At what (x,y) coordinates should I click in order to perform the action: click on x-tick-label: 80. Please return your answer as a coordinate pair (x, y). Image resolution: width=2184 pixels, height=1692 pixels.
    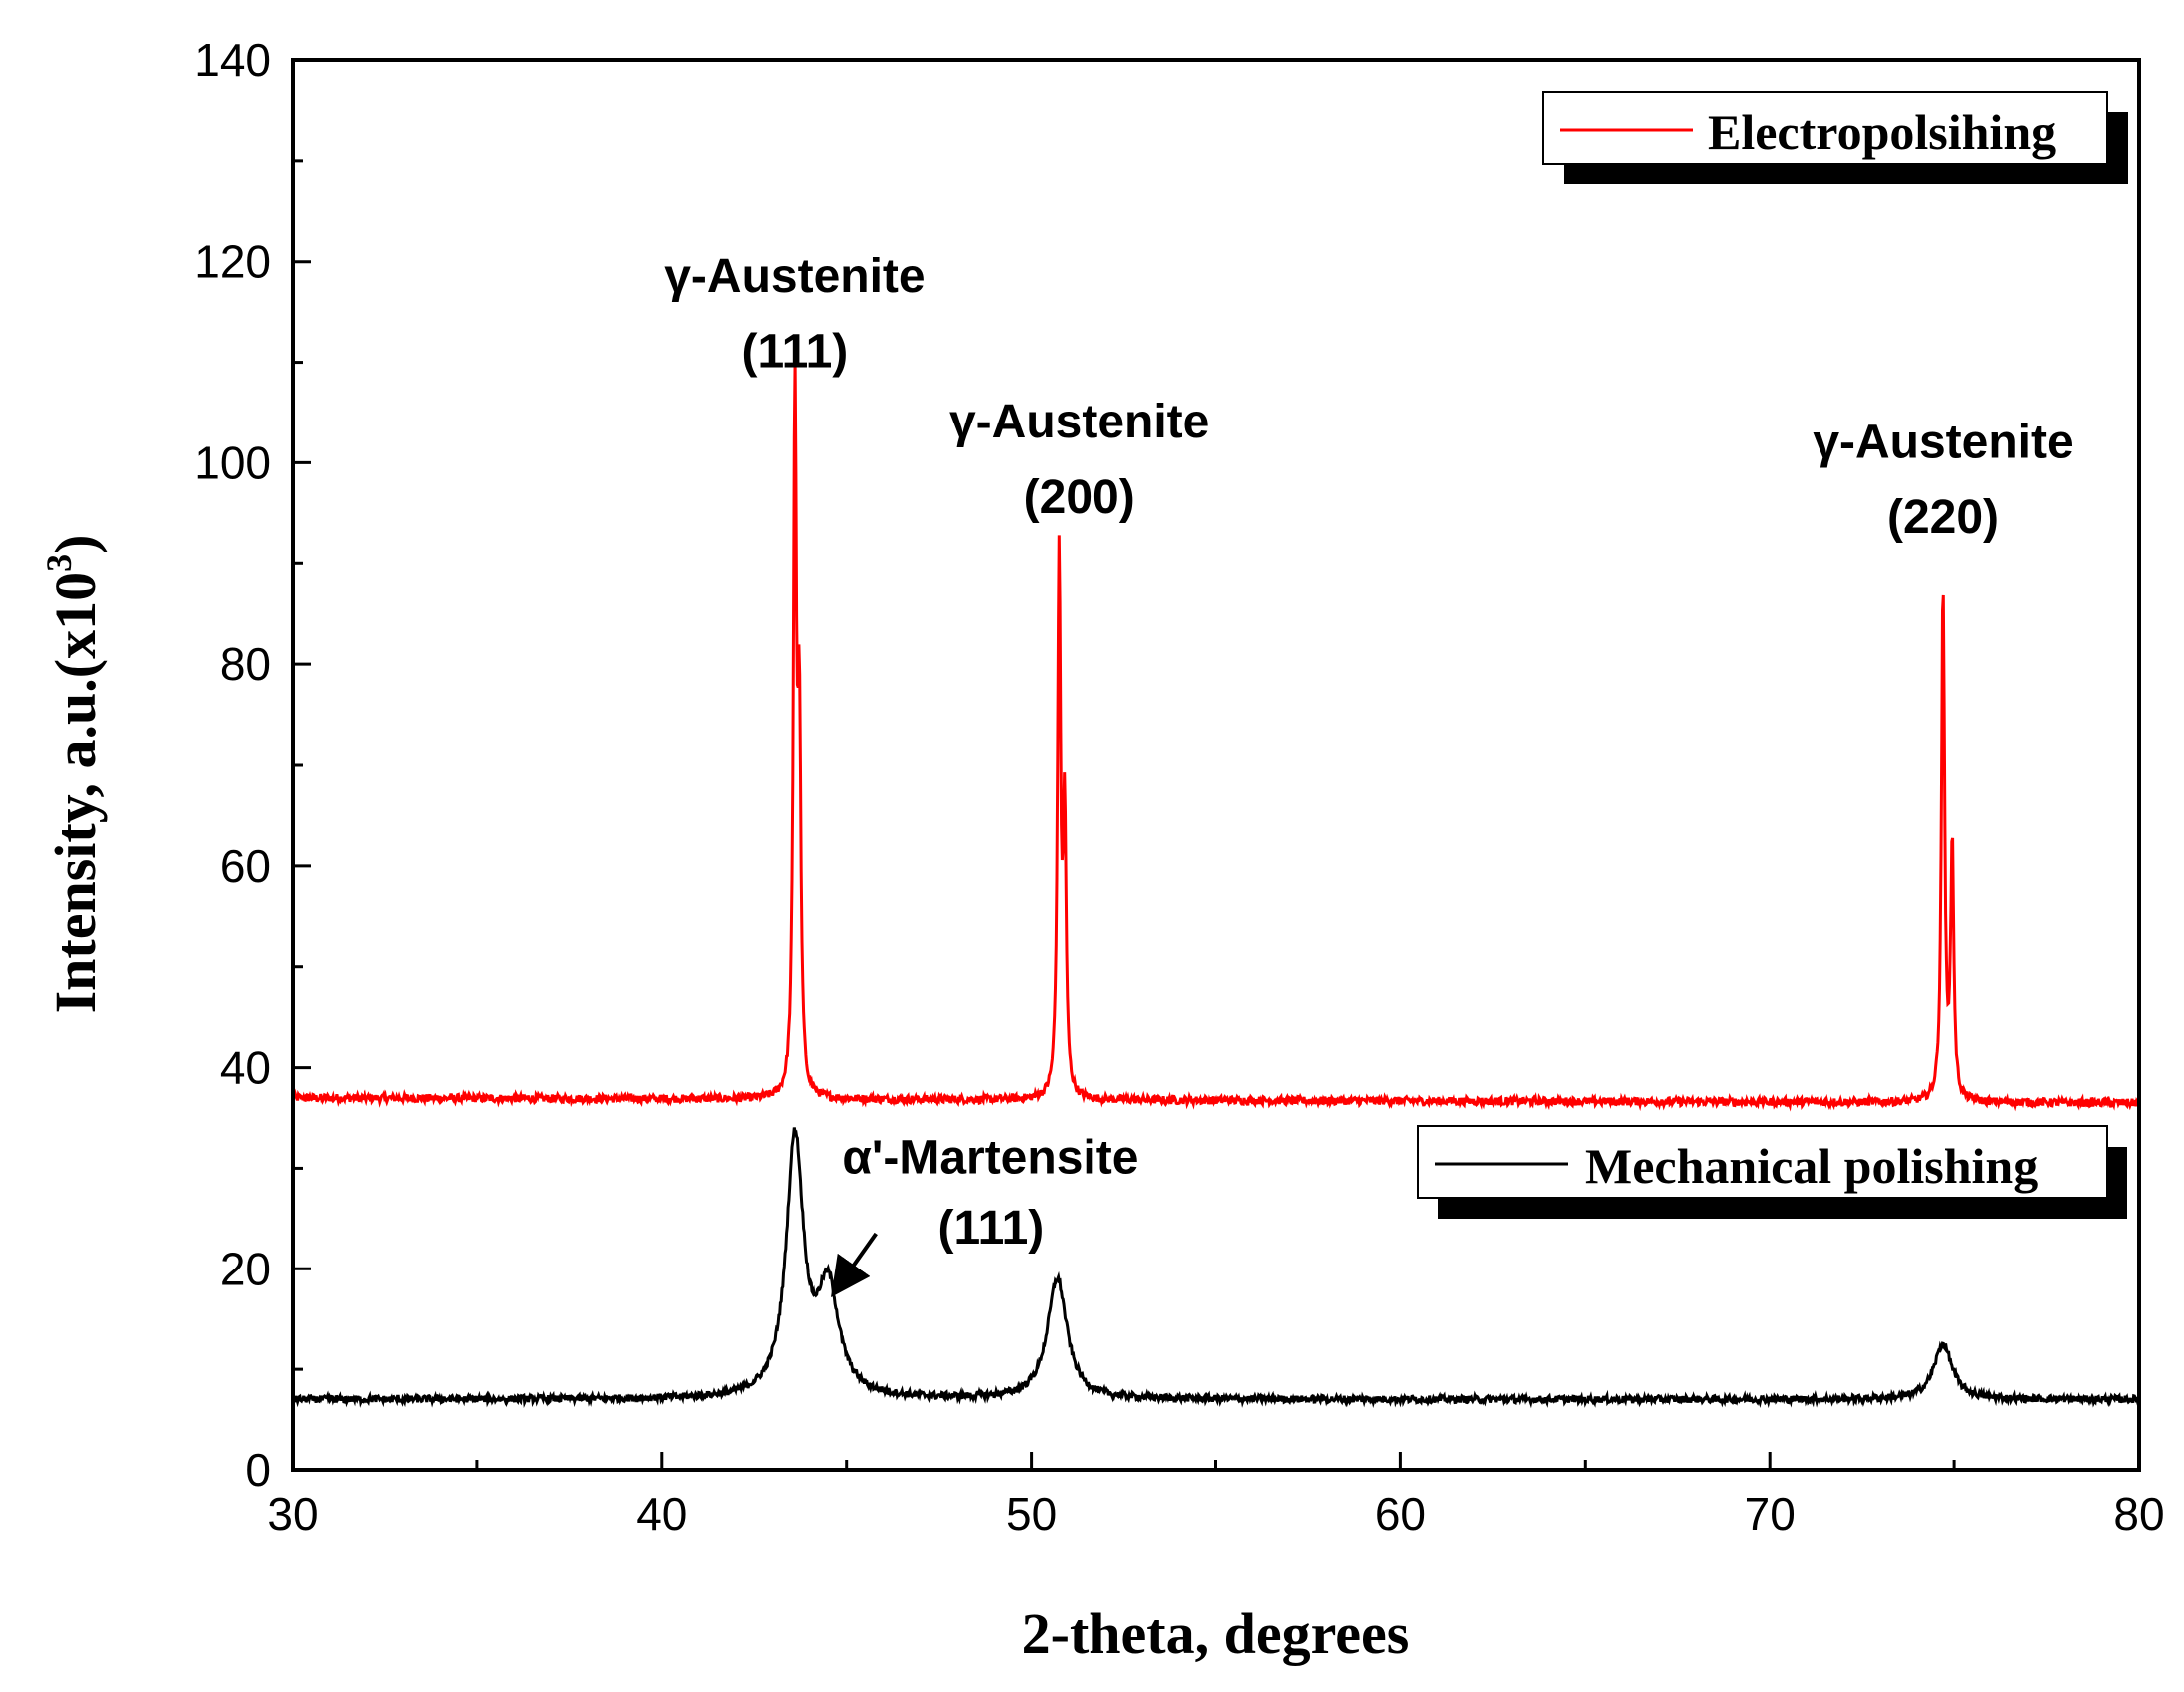
    Looking at the image, I should click on (2138, 1514).